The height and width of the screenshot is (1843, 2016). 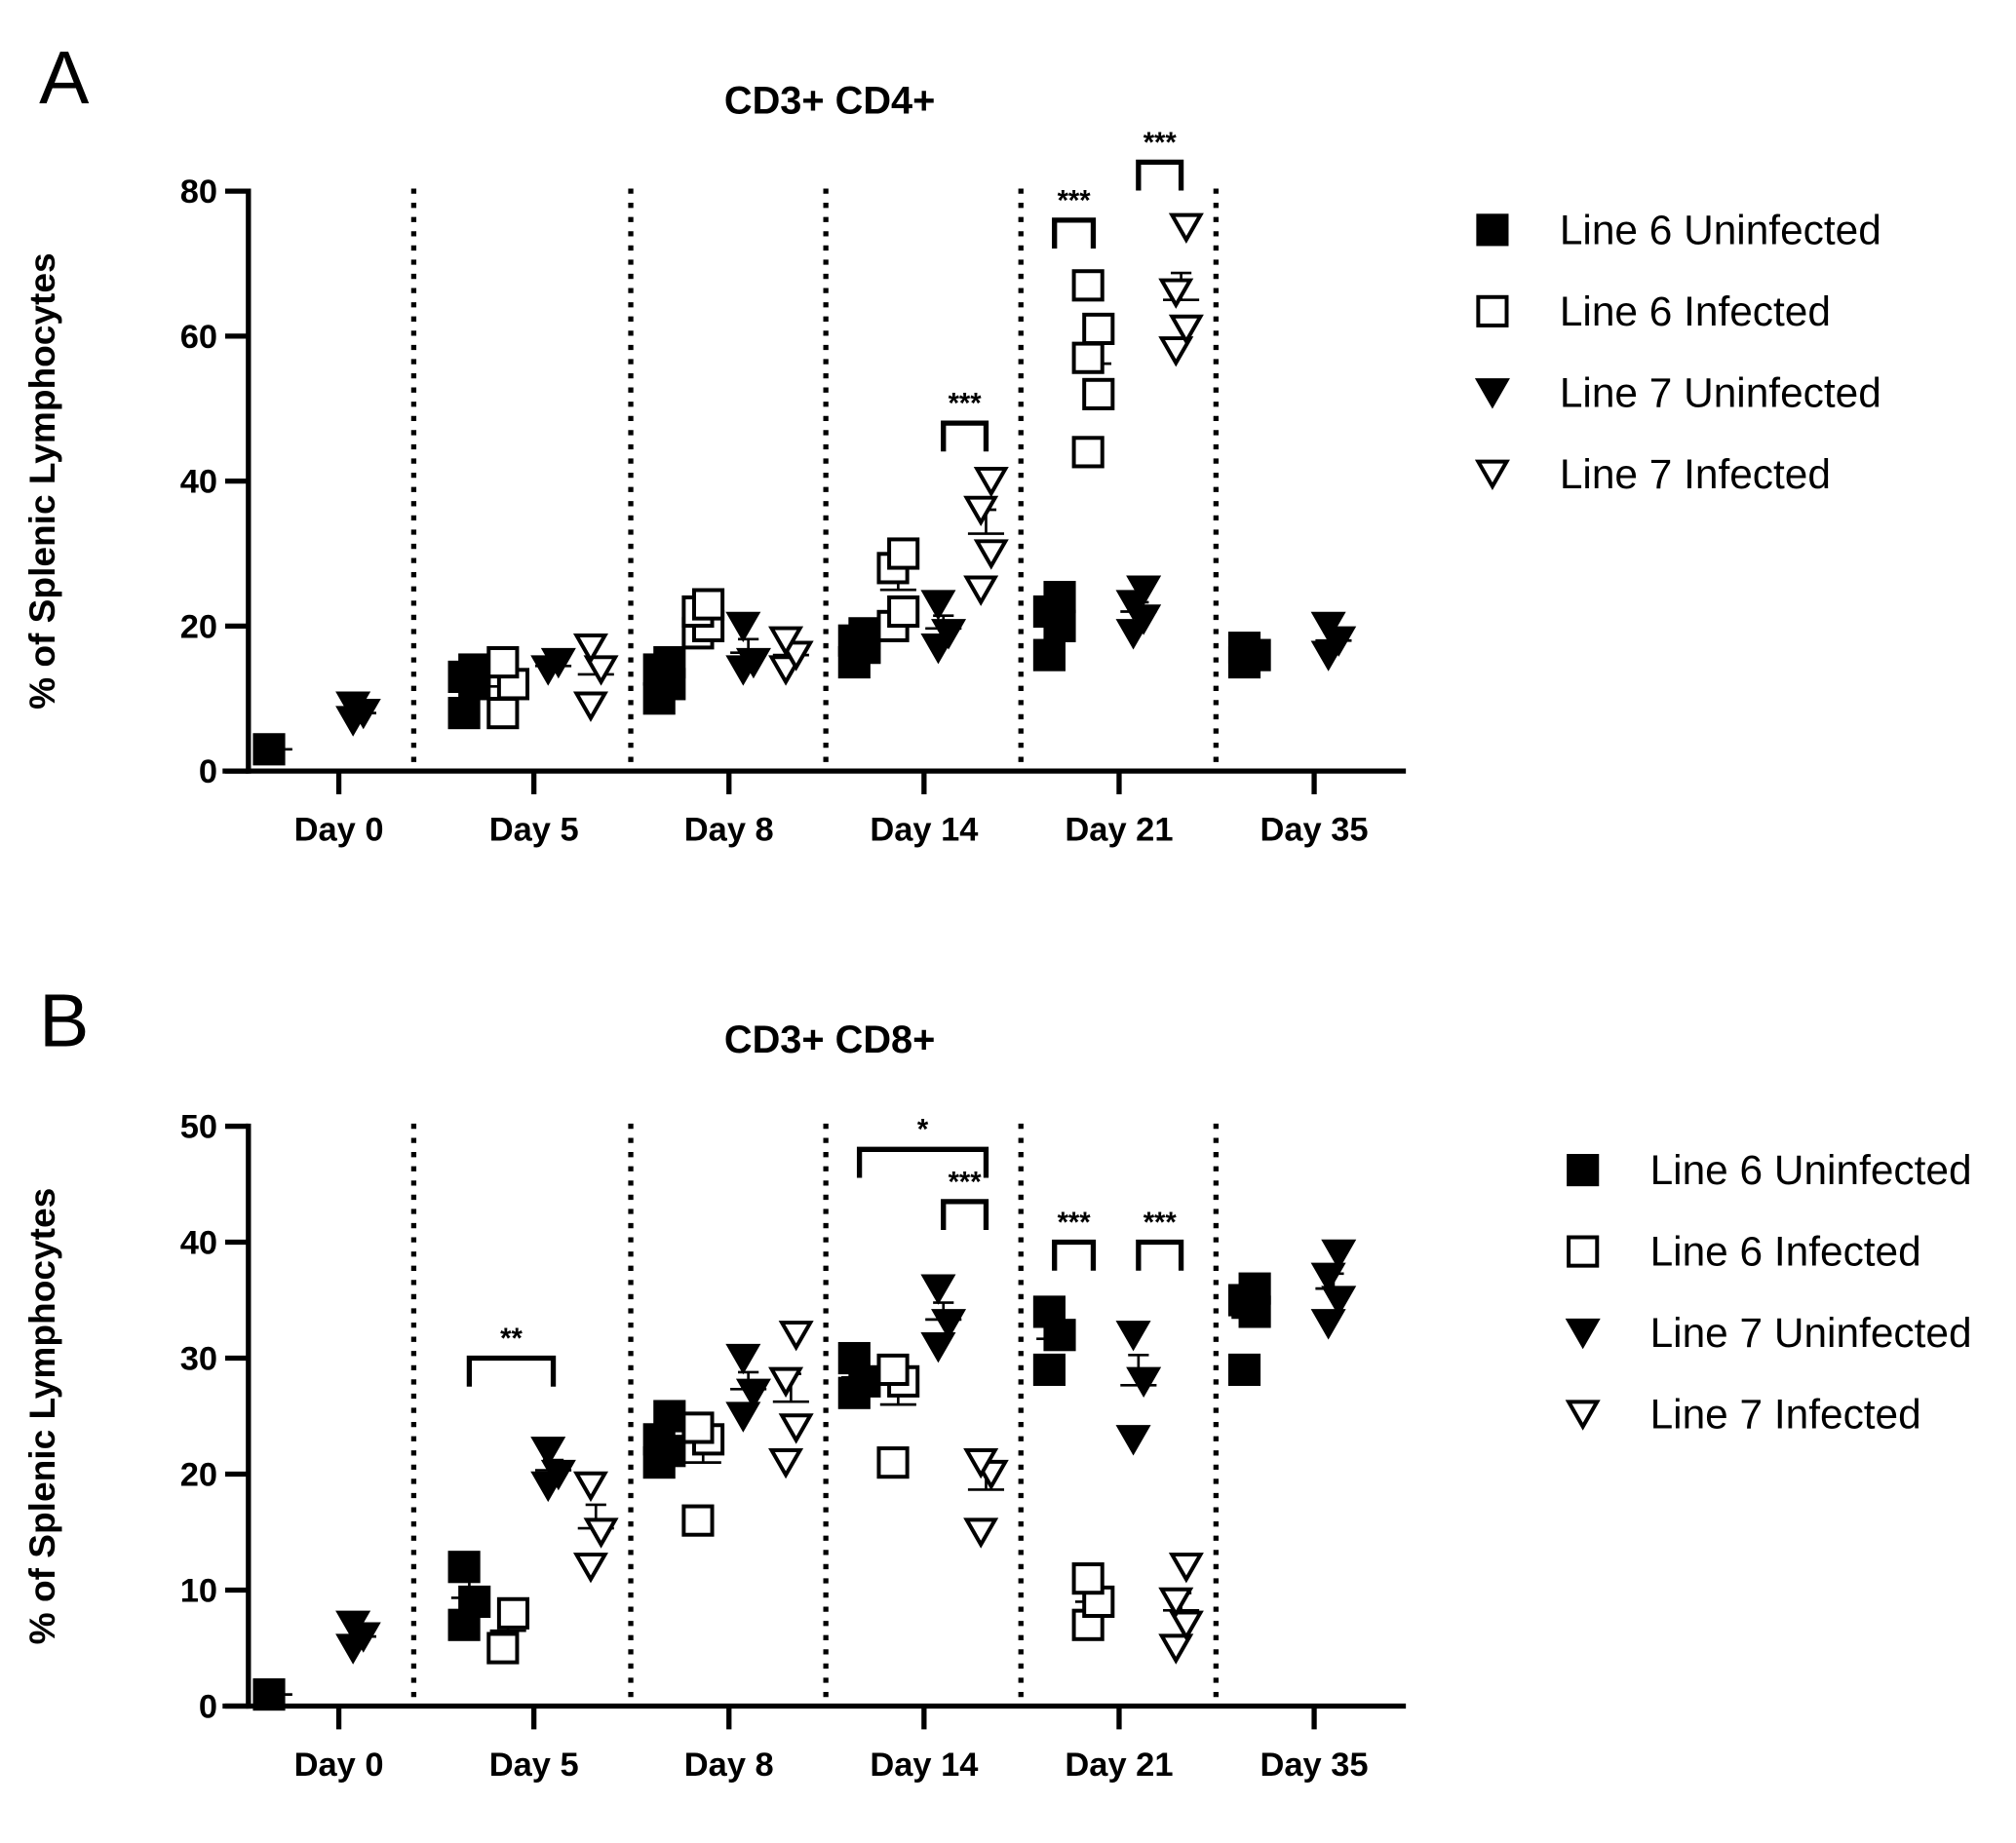 What do you see at coordinates (339, 831) in the screenshot?
I see `x-tick-label: Day 0` at bounding box center [339, 831].